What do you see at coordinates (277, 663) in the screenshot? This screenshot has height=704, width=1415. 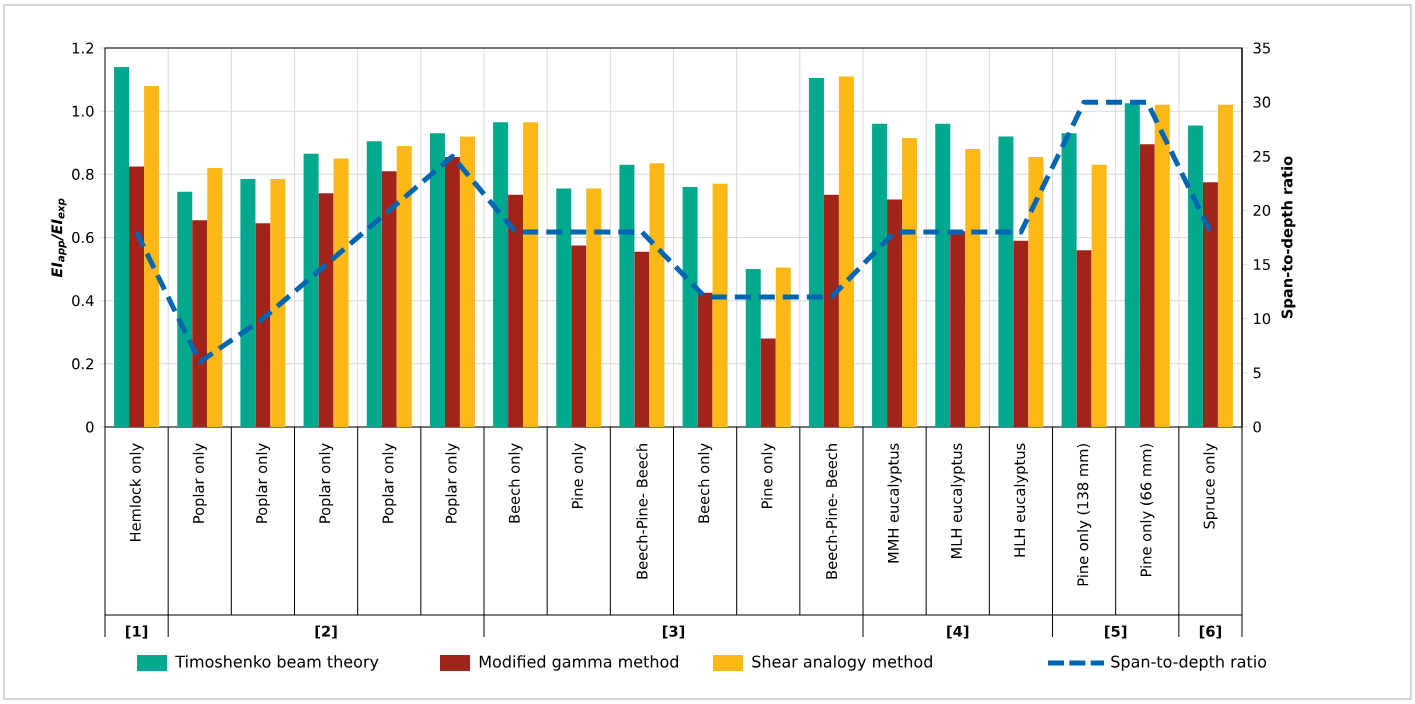 I see `legend-label: Timoshenko beam theory` at bounding box center [277, 663].